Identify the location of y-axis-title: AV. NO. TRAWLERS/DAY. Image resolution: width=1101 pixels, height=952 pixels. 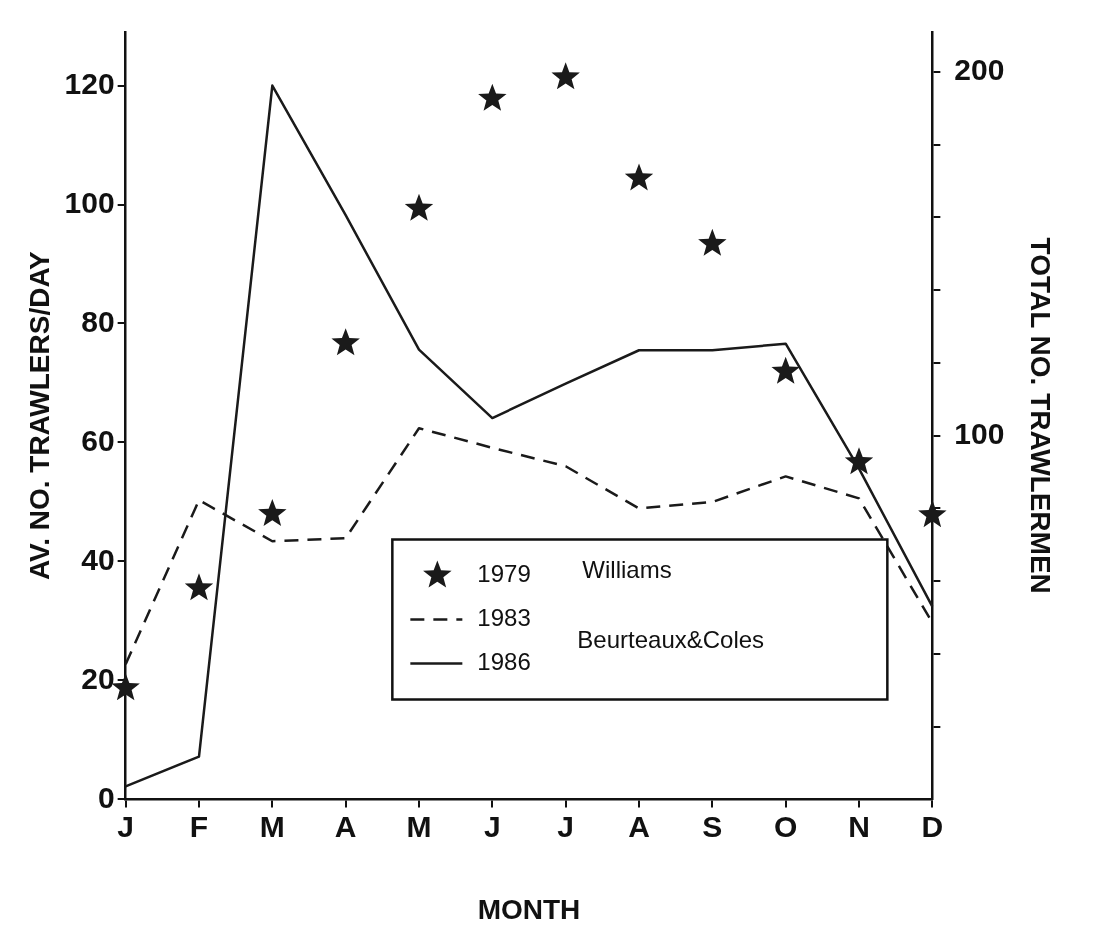
(39, 415).